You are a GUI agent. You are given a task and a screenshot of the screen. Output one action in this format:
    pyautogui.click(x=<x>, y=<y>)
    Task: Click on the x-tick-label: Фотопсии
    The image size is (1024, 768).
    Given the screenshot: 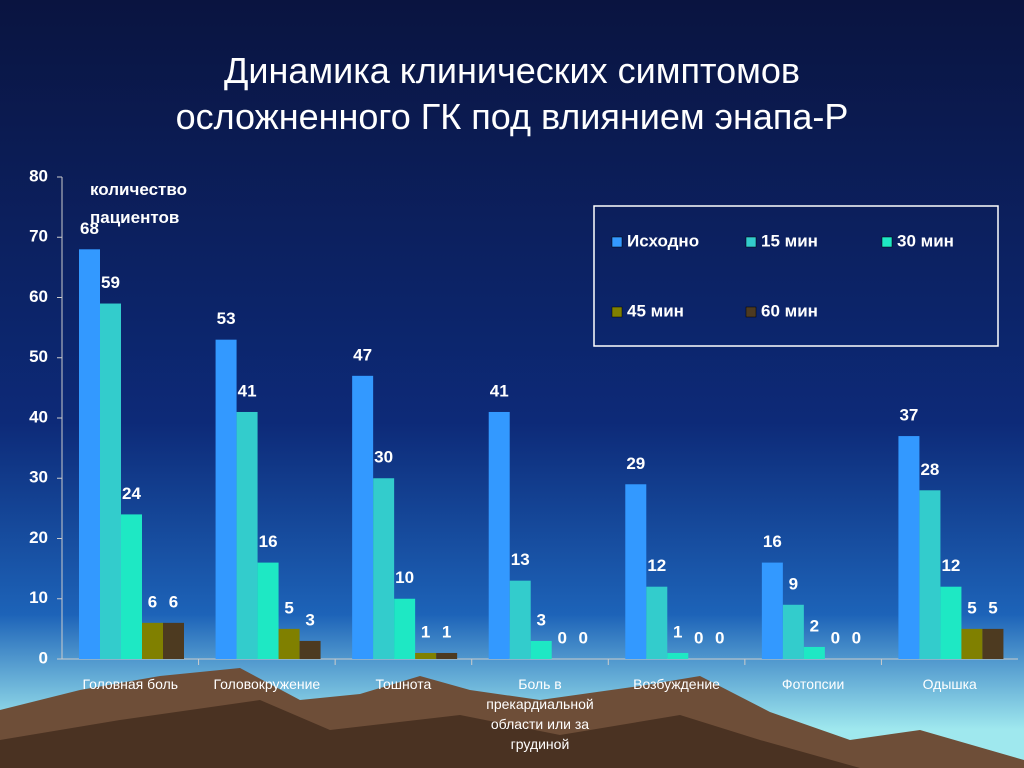 What is the action you would take?
    pyautogui.click(x=813, y=684)
    